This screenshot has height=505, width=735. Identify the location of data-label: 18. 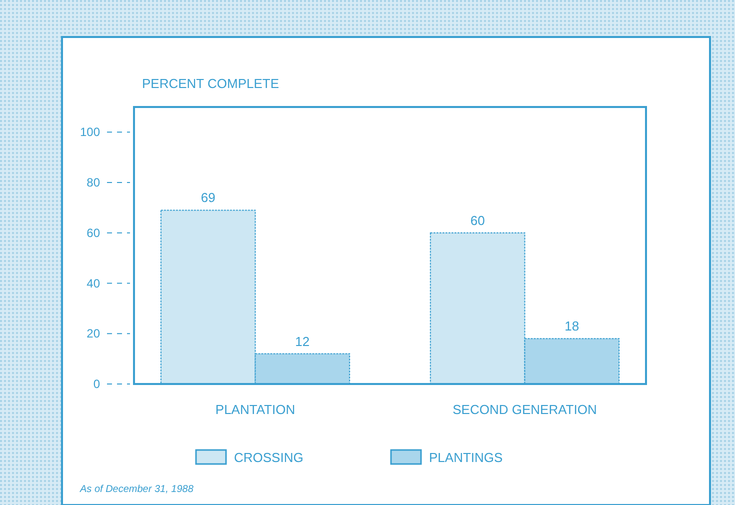
(572, 326).